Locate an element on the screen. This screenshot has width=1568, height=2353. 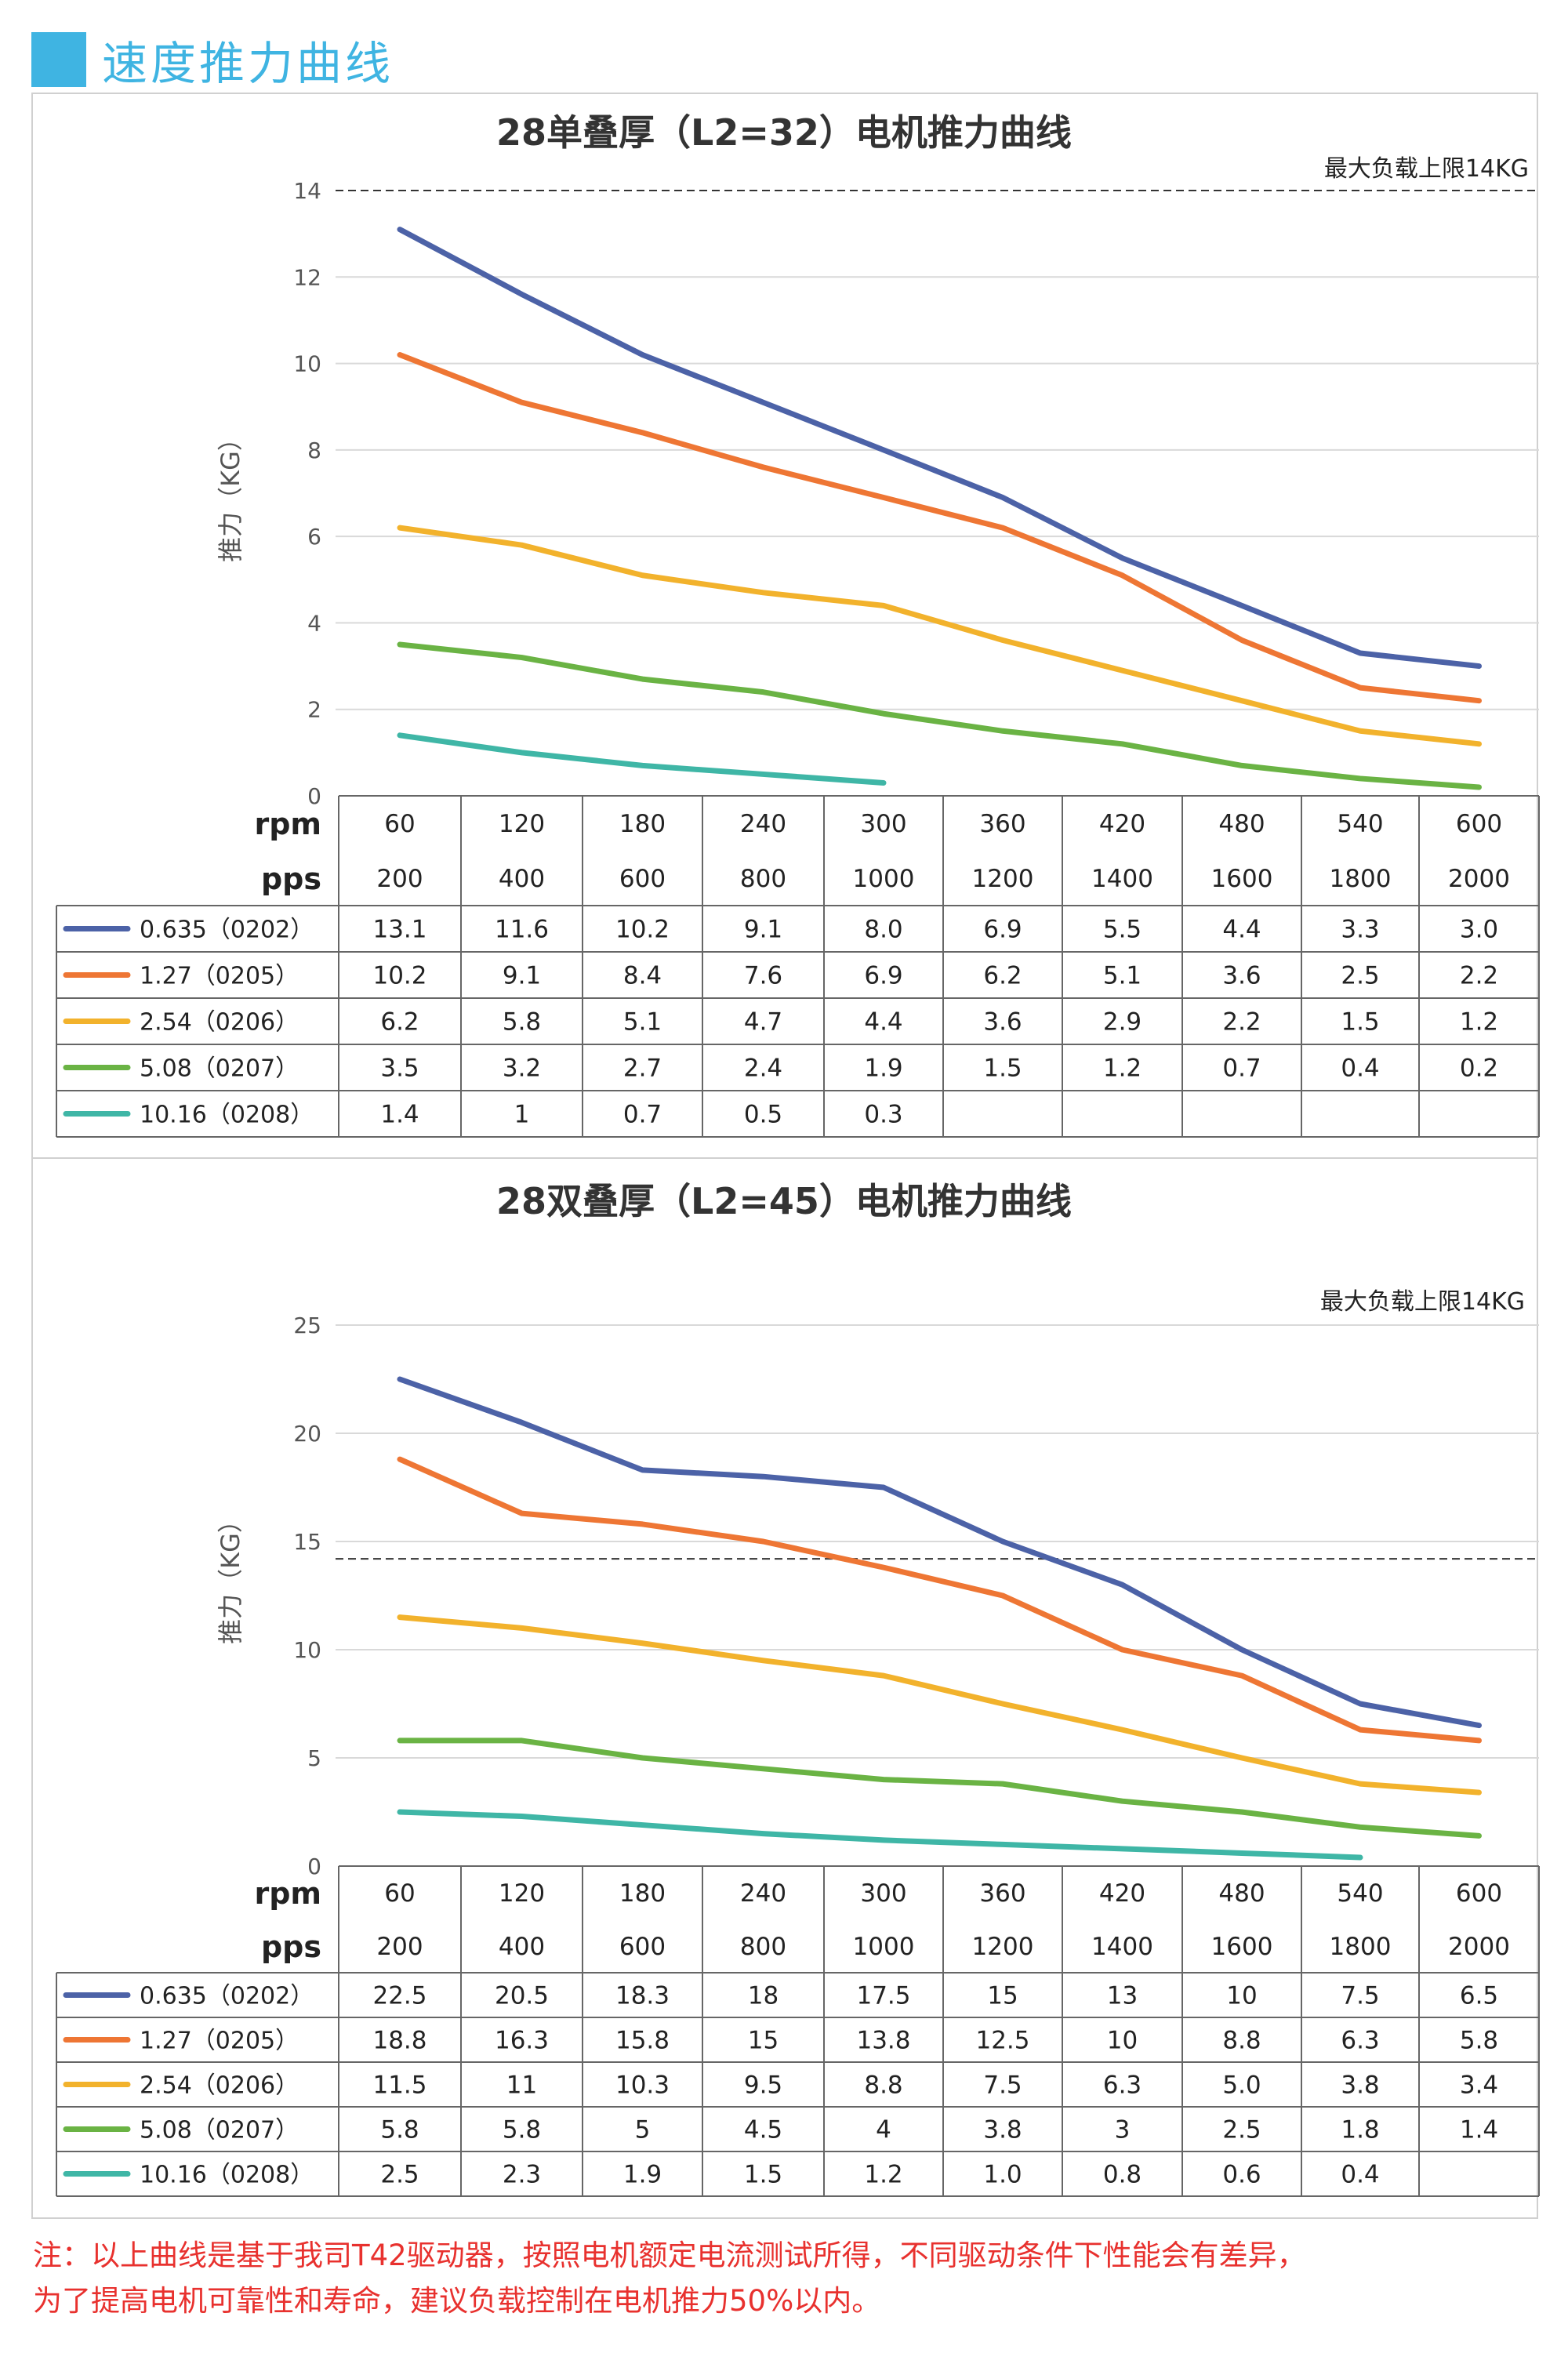
data-label: 2.7 is located at coordinates (642, 1069).